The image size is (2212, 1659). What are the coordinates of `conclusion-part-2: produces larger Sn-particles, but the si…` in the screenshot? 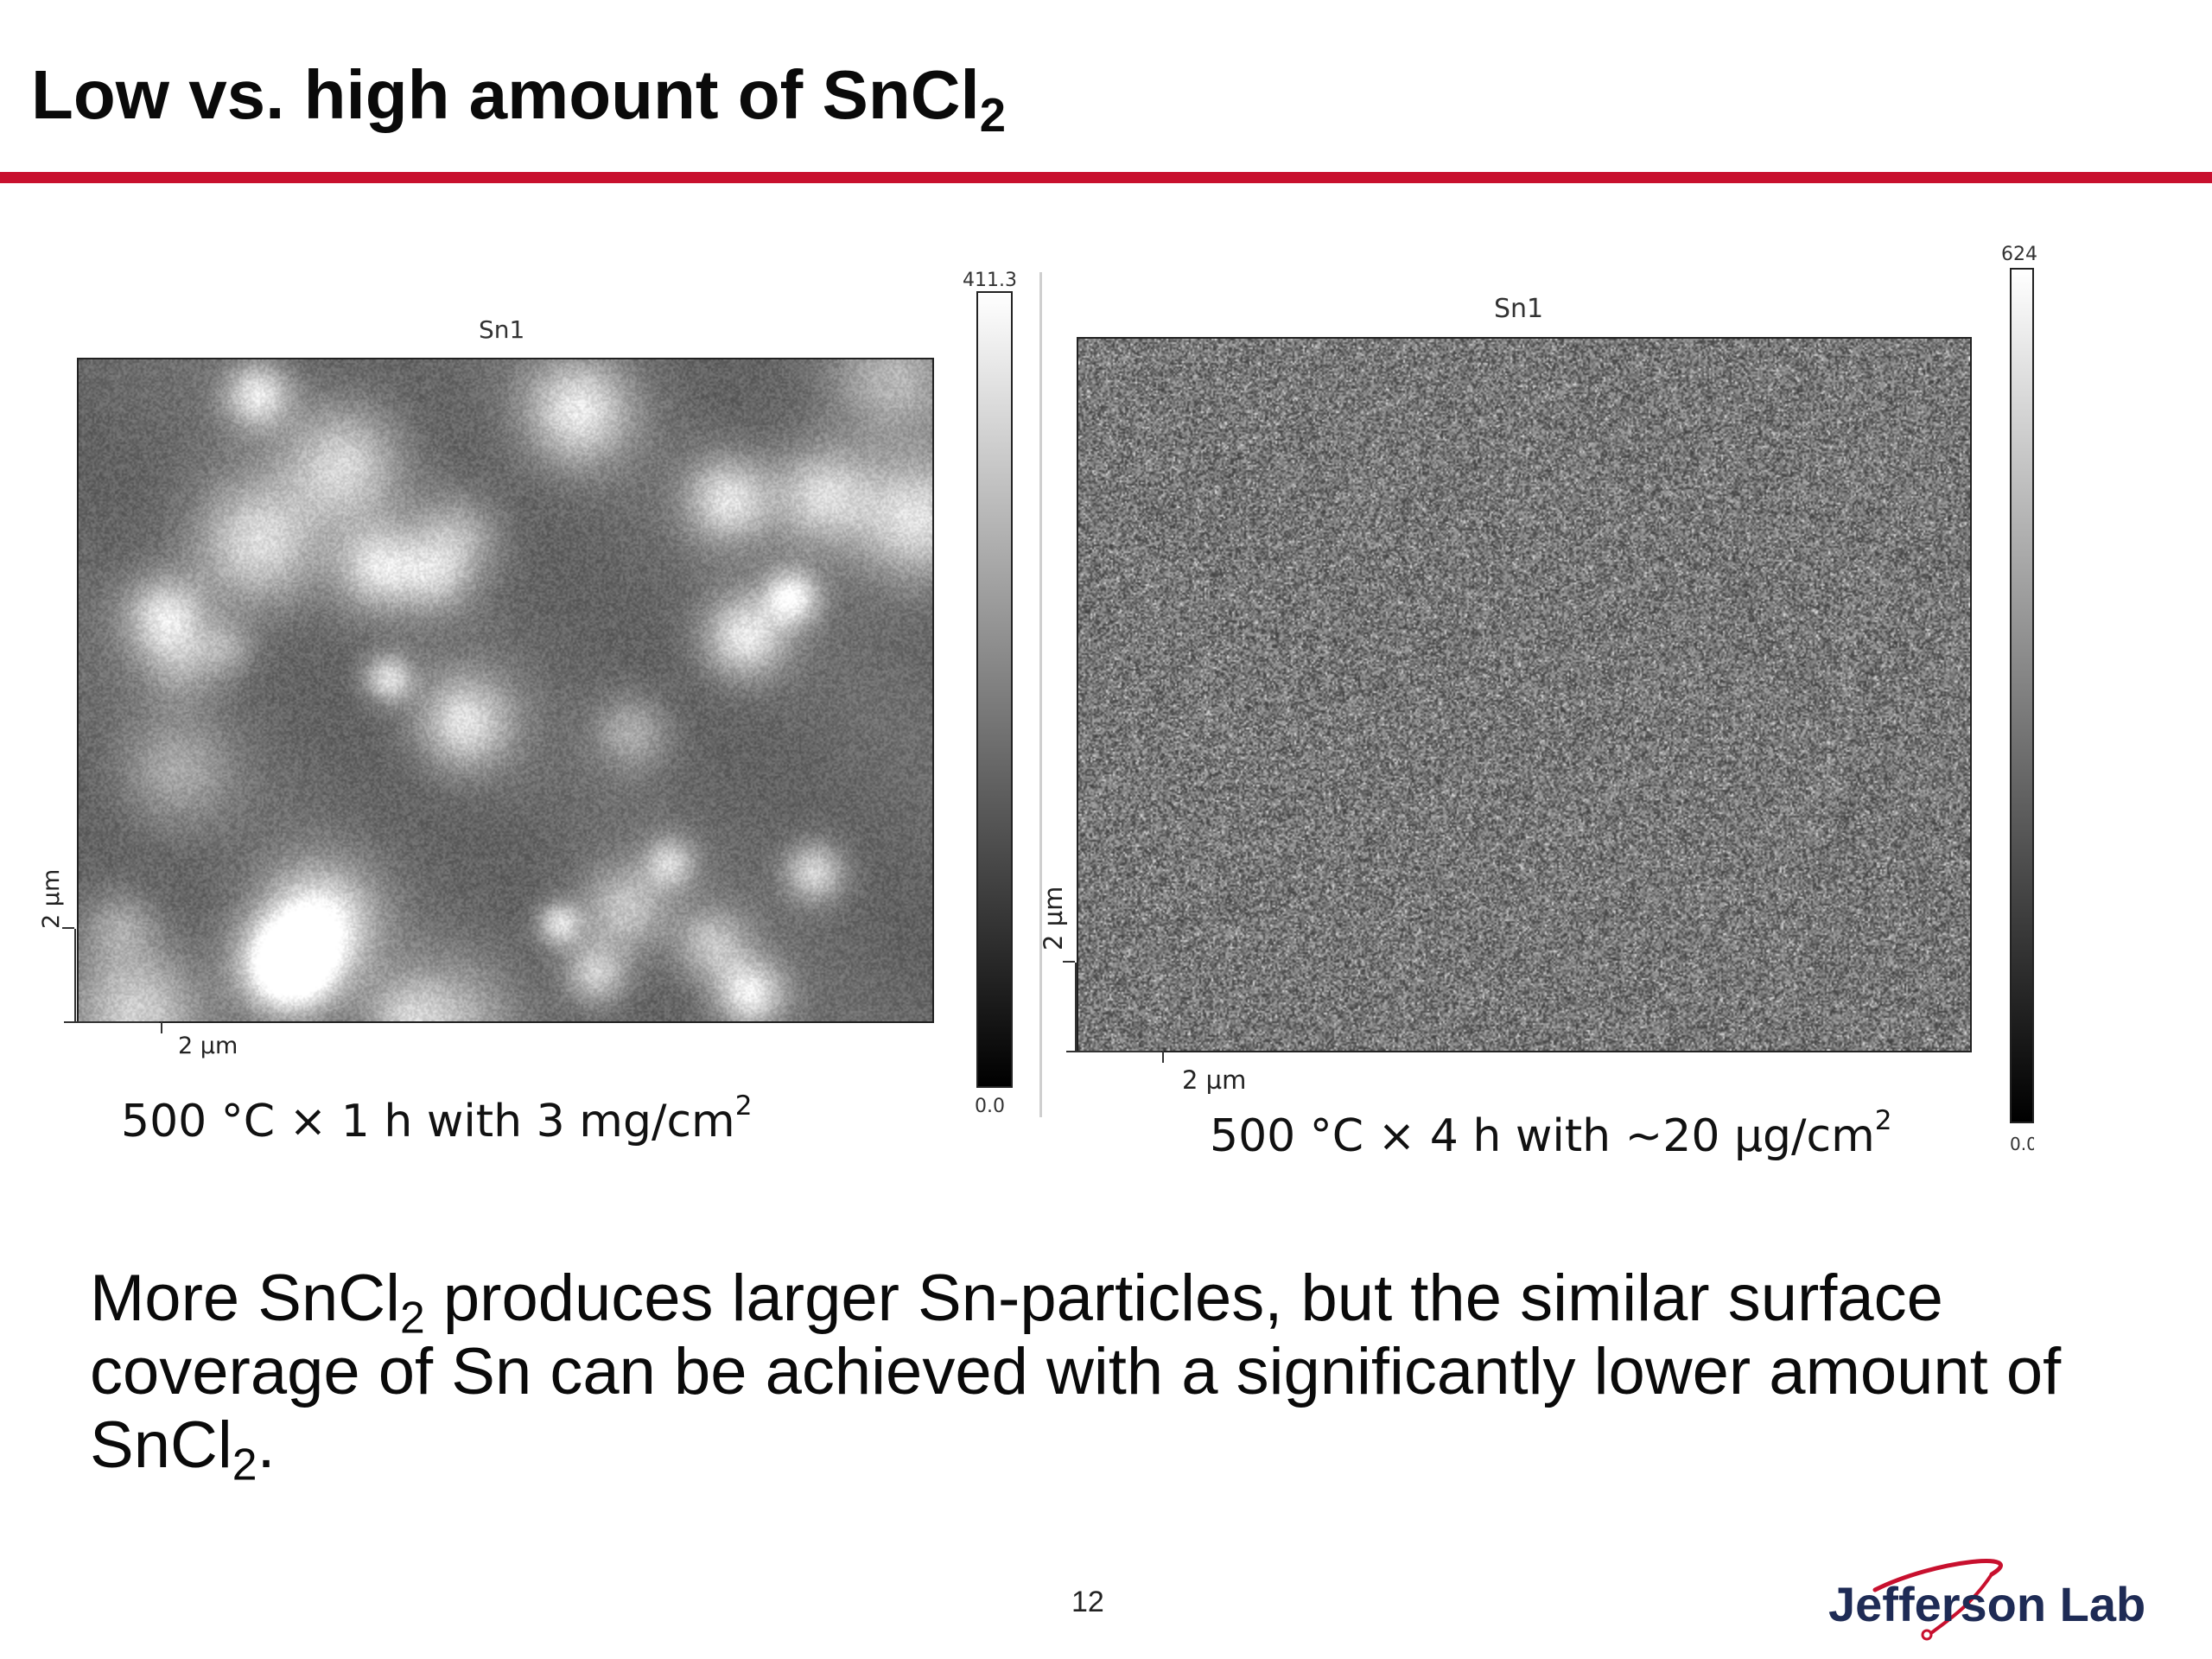 It's located at (1076, 1372).